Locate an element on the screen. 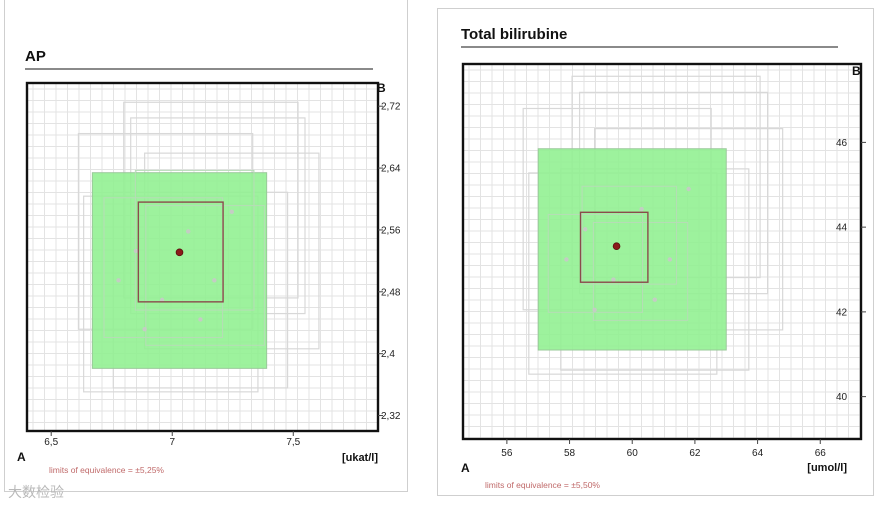  ap-inner-box is located at coordinates (180, 252).